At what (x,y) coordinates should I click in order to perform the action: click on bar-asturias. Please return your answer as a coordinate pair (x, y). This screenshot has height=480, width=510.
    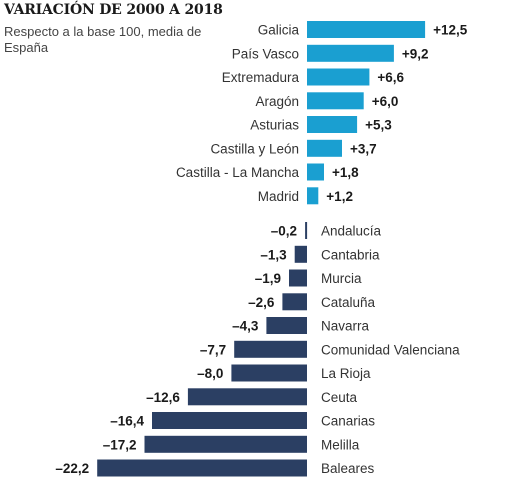
    Looking at the image, I should click on (332, 124).